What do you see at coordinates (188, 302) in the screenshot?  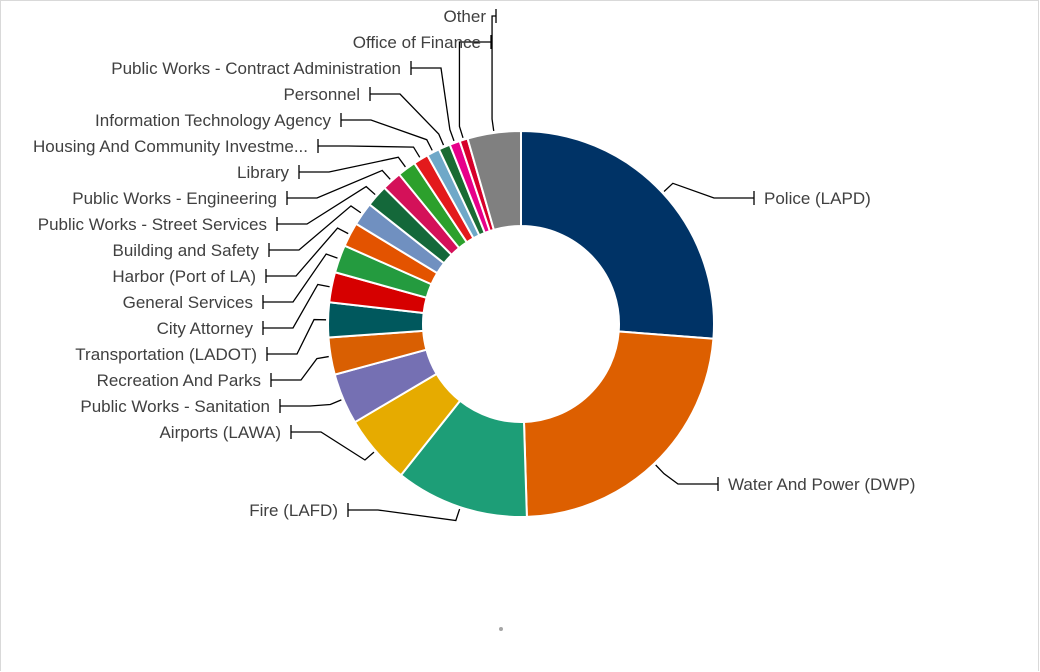 I see `label-general-services: General Services` at bounding box center [188, 302].